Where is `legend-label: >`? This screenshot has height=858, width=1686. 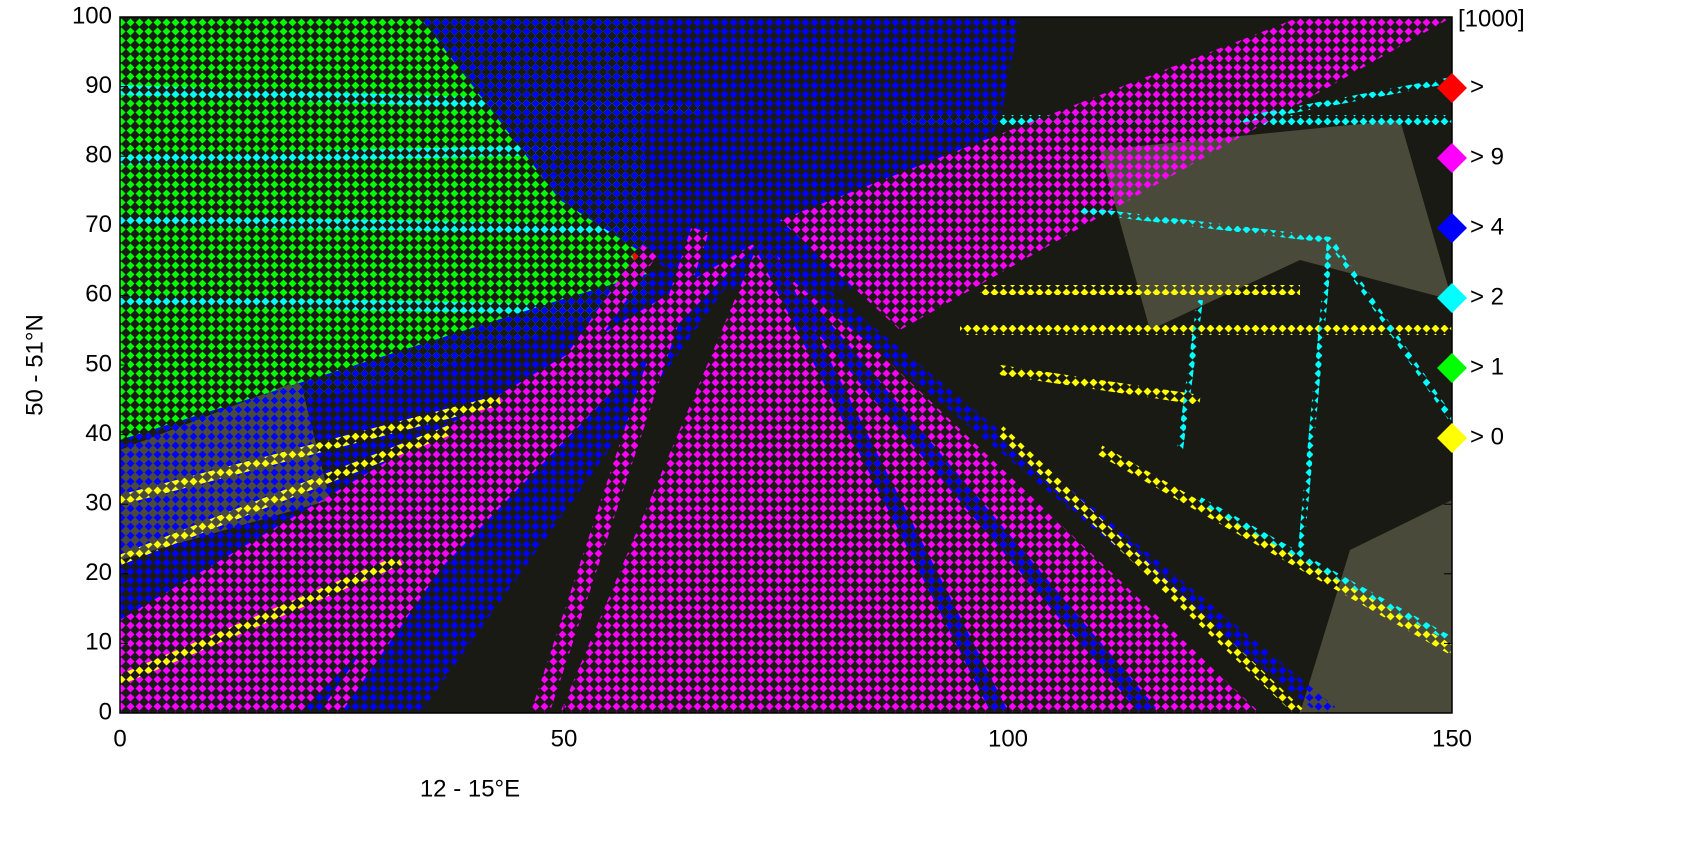
legend-label: > is located at coordinates (1477, 86).